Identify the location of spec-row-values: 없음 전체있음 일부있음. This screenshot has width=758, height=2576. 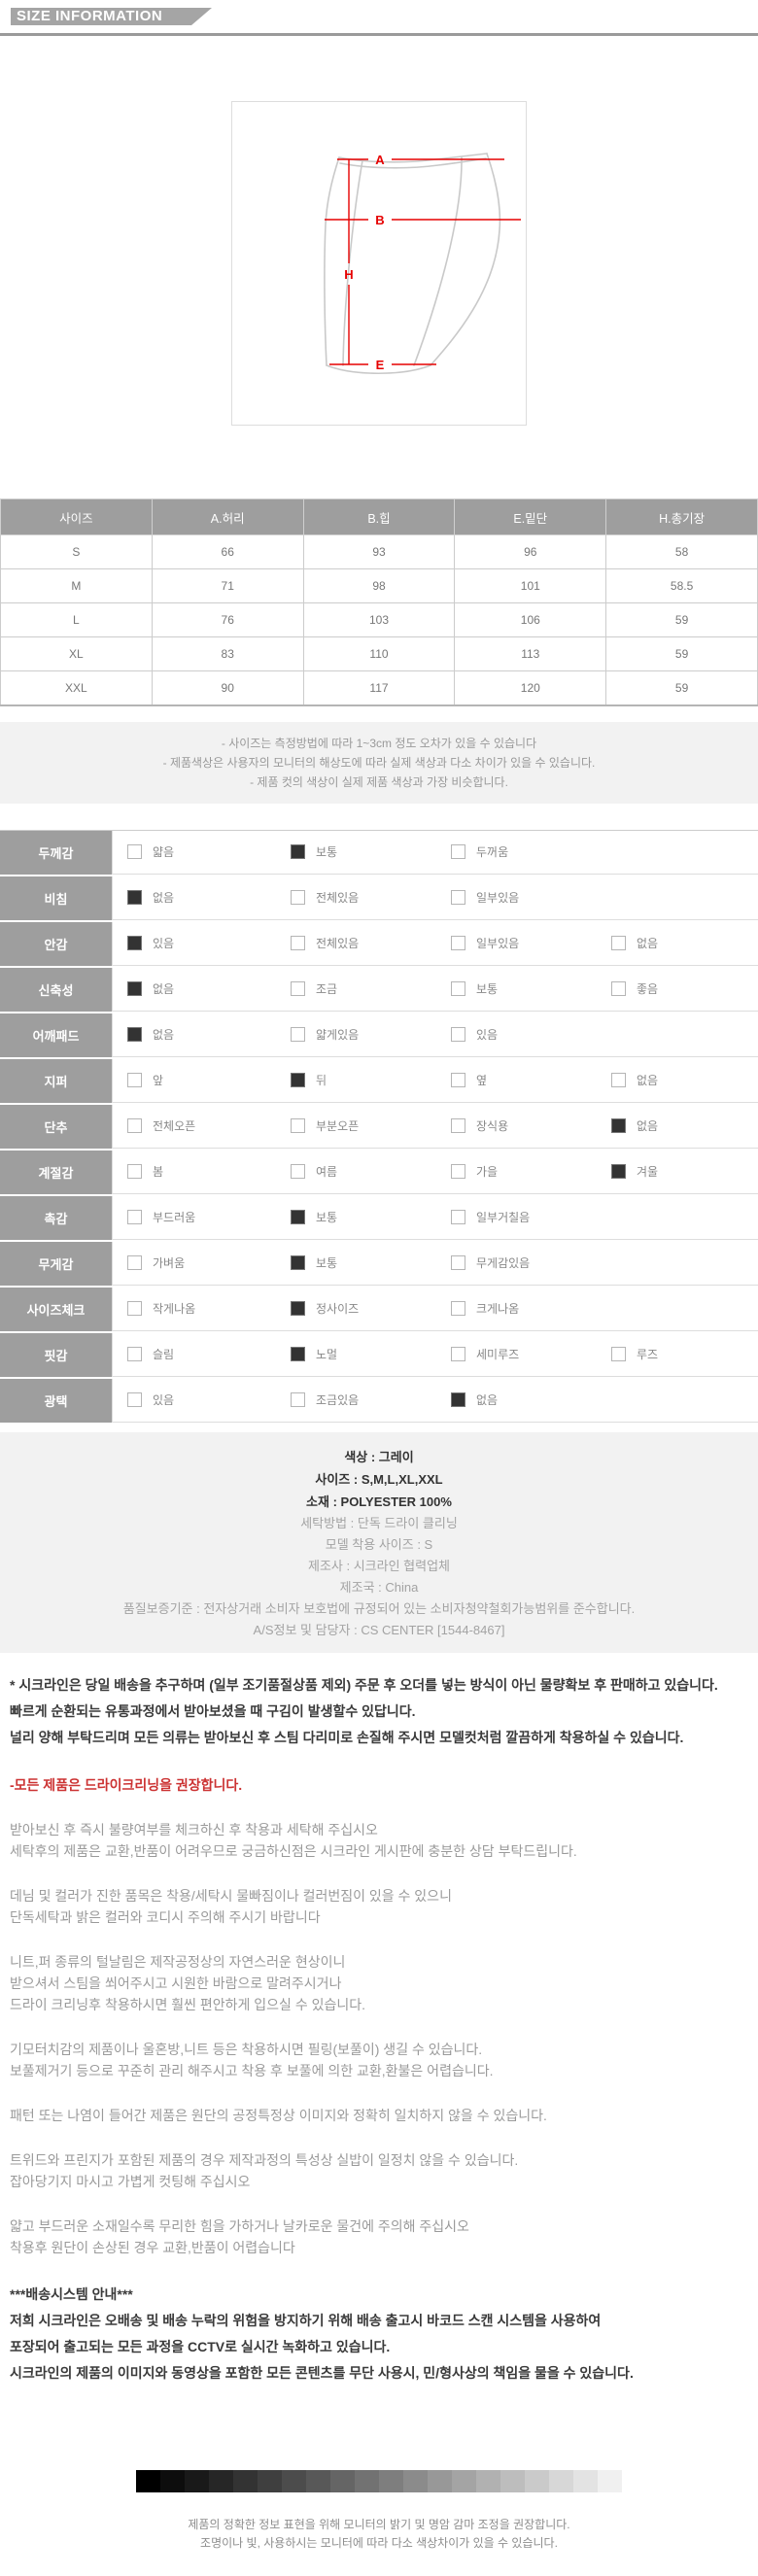
(435, 898).